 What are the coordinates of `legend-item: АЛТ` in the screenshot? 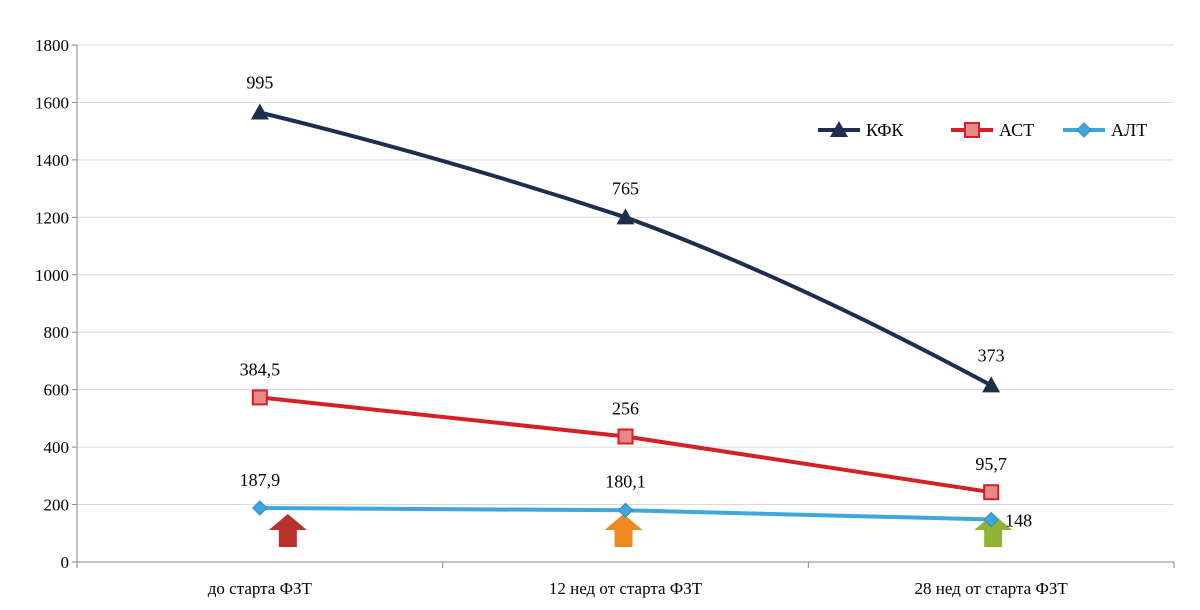 It's located at (1105, 130).